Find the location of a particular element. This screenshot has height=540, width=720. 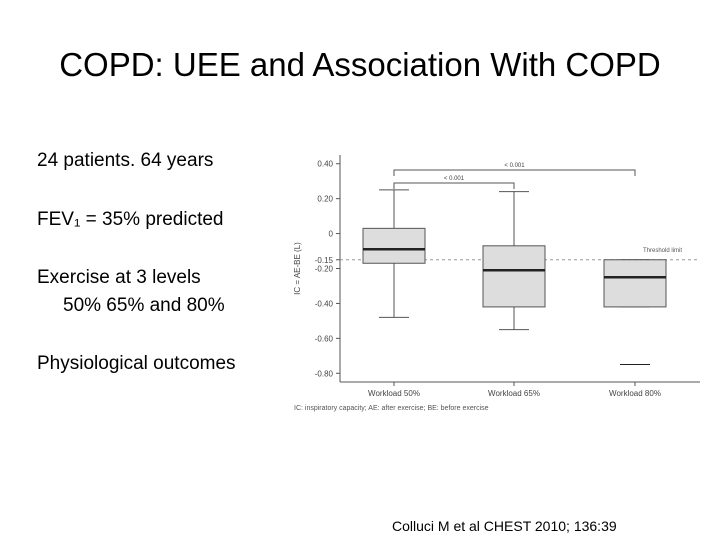

y-tick-label: -0.15 is located at coordinates (324, 260).